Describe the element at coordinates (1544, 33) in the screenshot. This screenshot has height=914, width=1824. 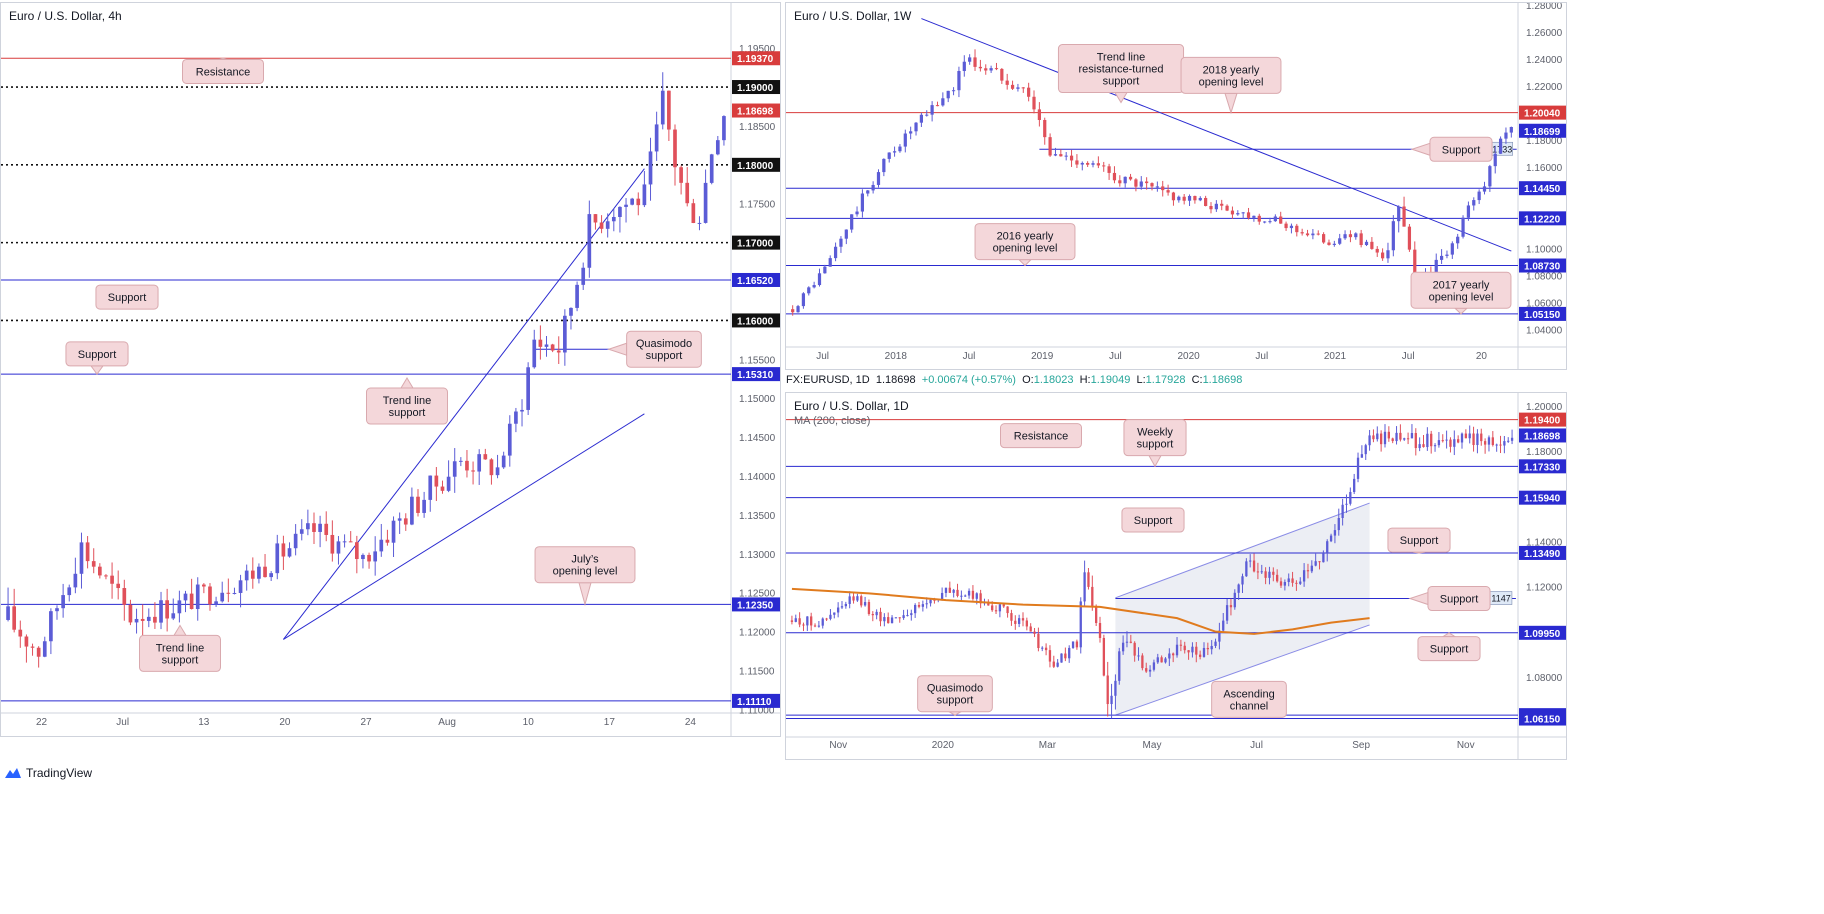
I see `price-tick-label: 1.26000` at that location.